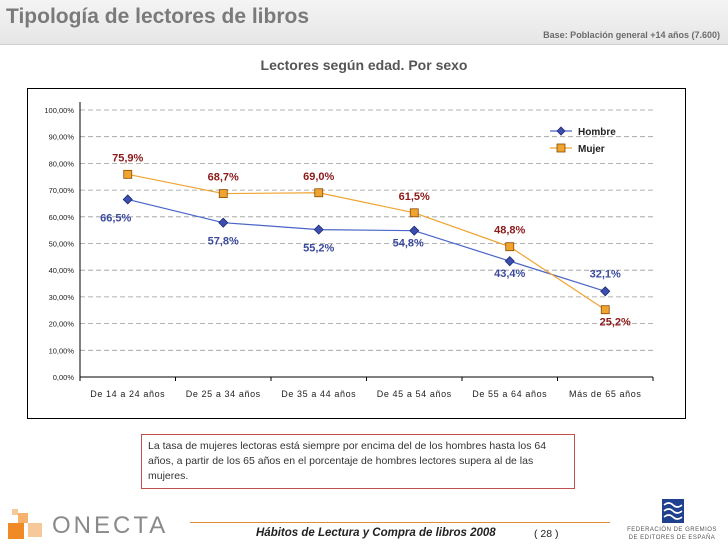 The width and height of the screenshot is (728, 546). What do you see at coordinates (615, 323) in the screenshot?
I see `data-label-mujer: 25,2%` at bounding box center [615, 323].